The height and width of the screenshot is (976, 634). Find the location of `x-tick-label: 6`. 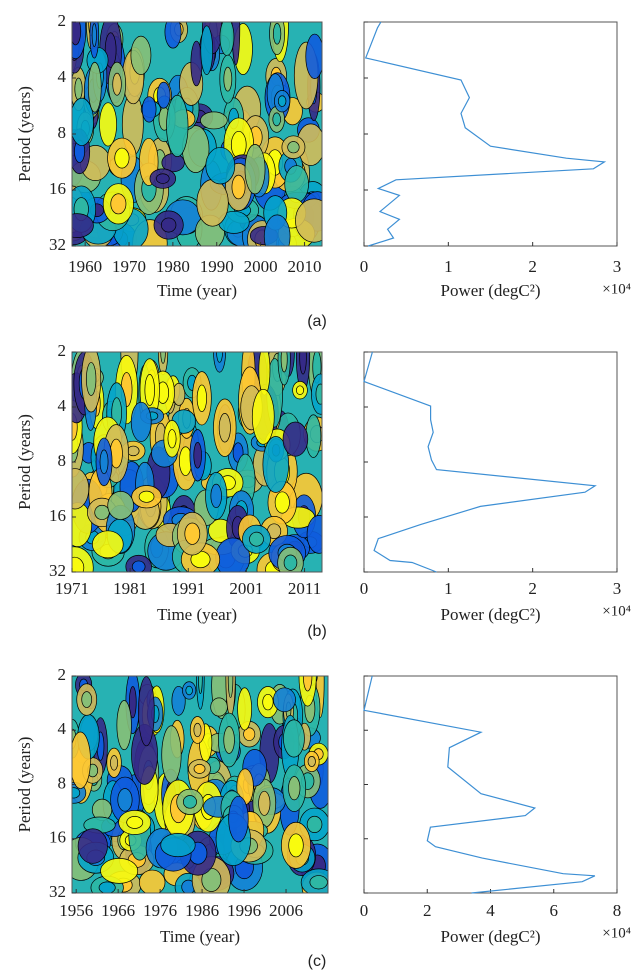

x-tick-label: 6 is located at coordinates (554, 910).